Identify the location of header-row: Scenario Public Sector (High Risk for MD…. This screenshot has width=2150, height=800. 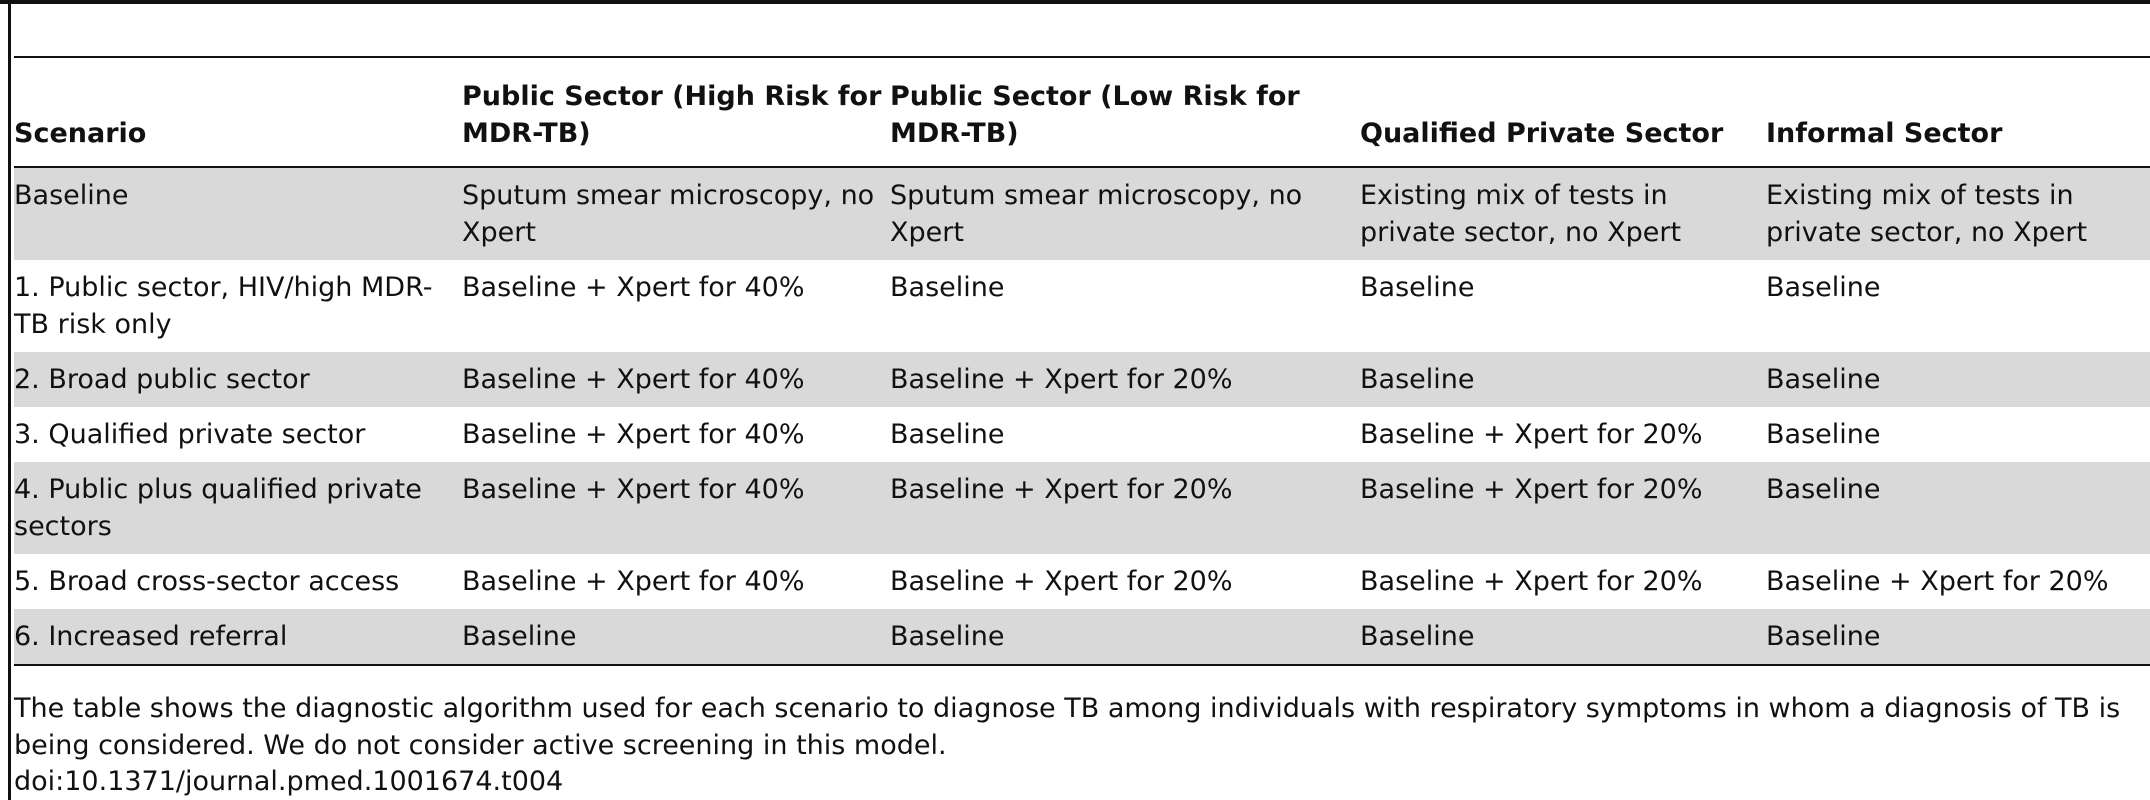
(1082, 112).